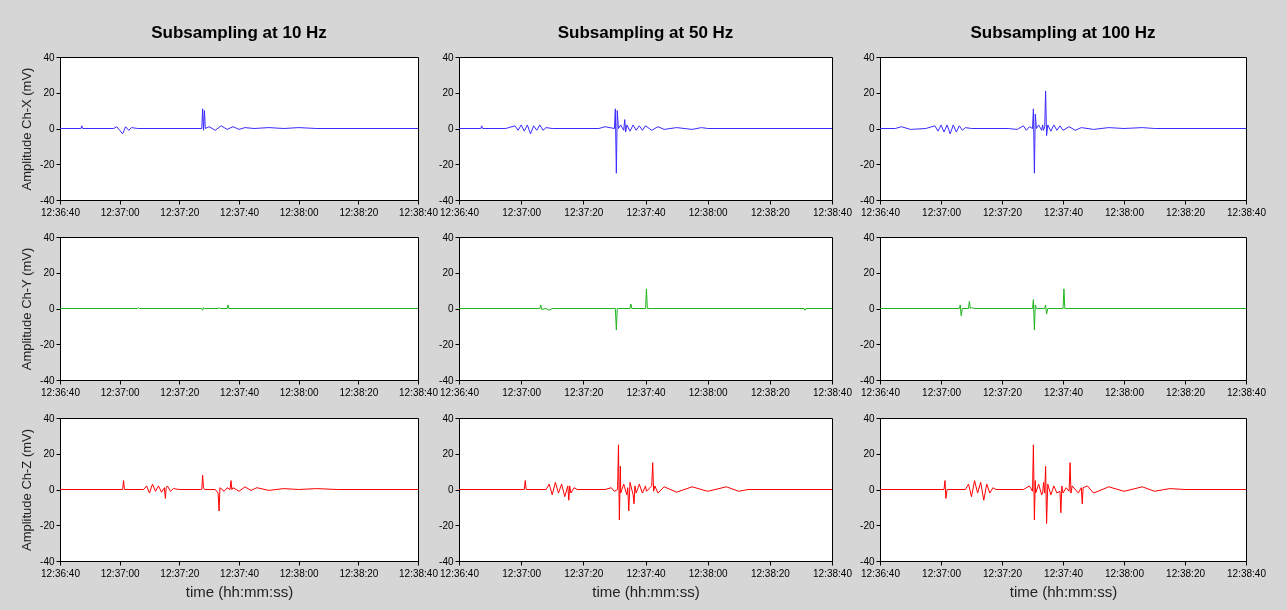 The image size is (1287, 610). I want to click on chart-title: Subsampling at 100 Hz, so click(1063, 32).